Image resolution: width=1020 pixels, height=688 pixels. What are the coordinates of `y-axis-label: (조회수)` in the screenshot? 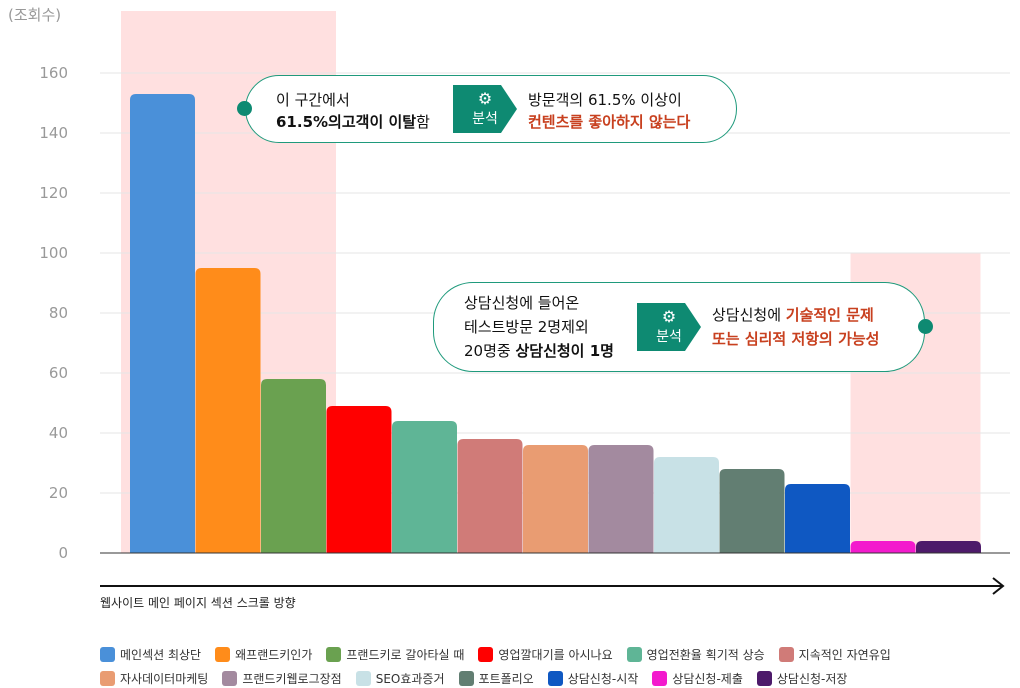 It's located at (34, 15).